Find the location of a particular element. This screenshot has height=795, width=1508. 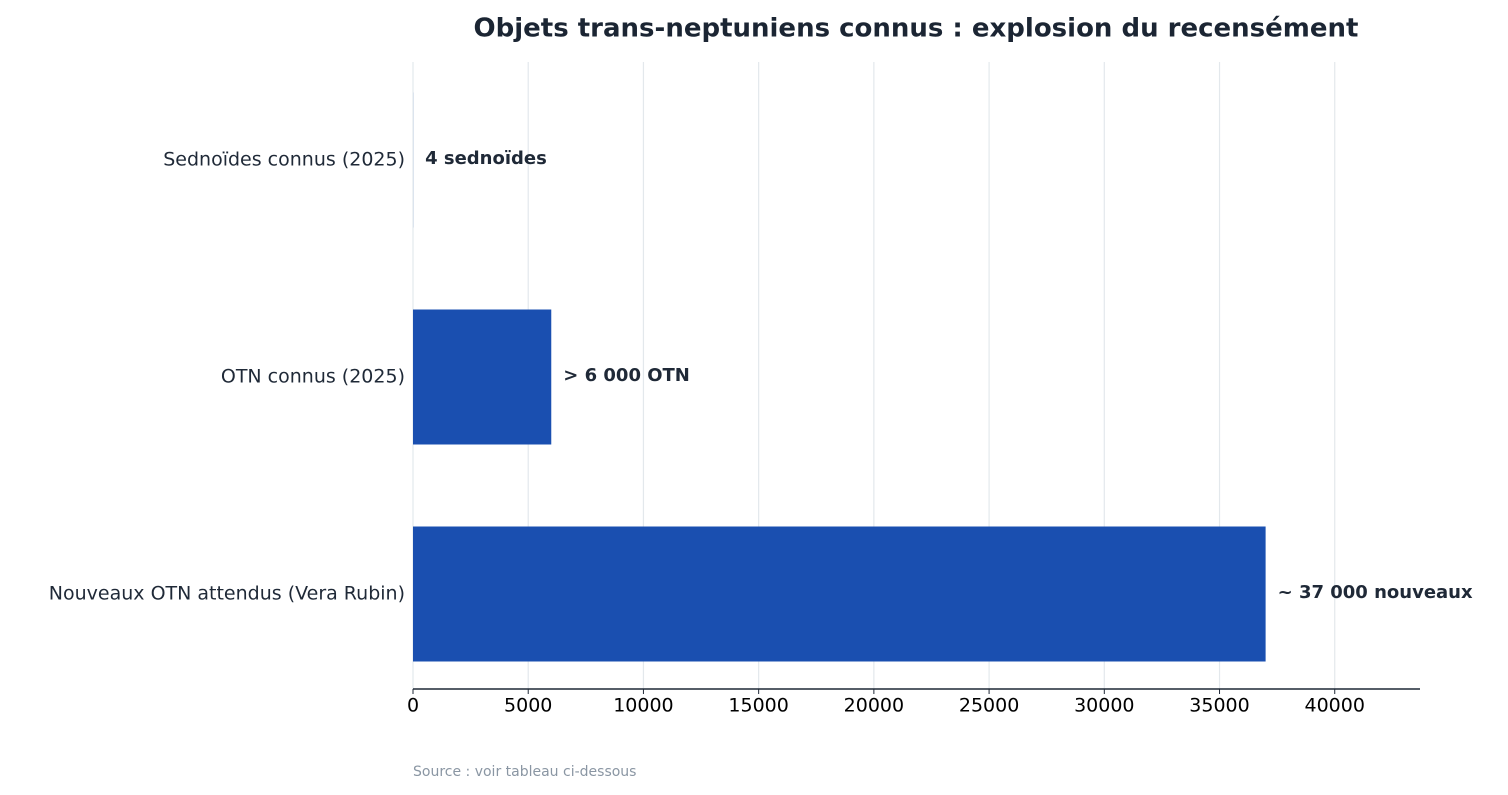

x-tick-label: 35000 is located at coordinates (1219, 706).